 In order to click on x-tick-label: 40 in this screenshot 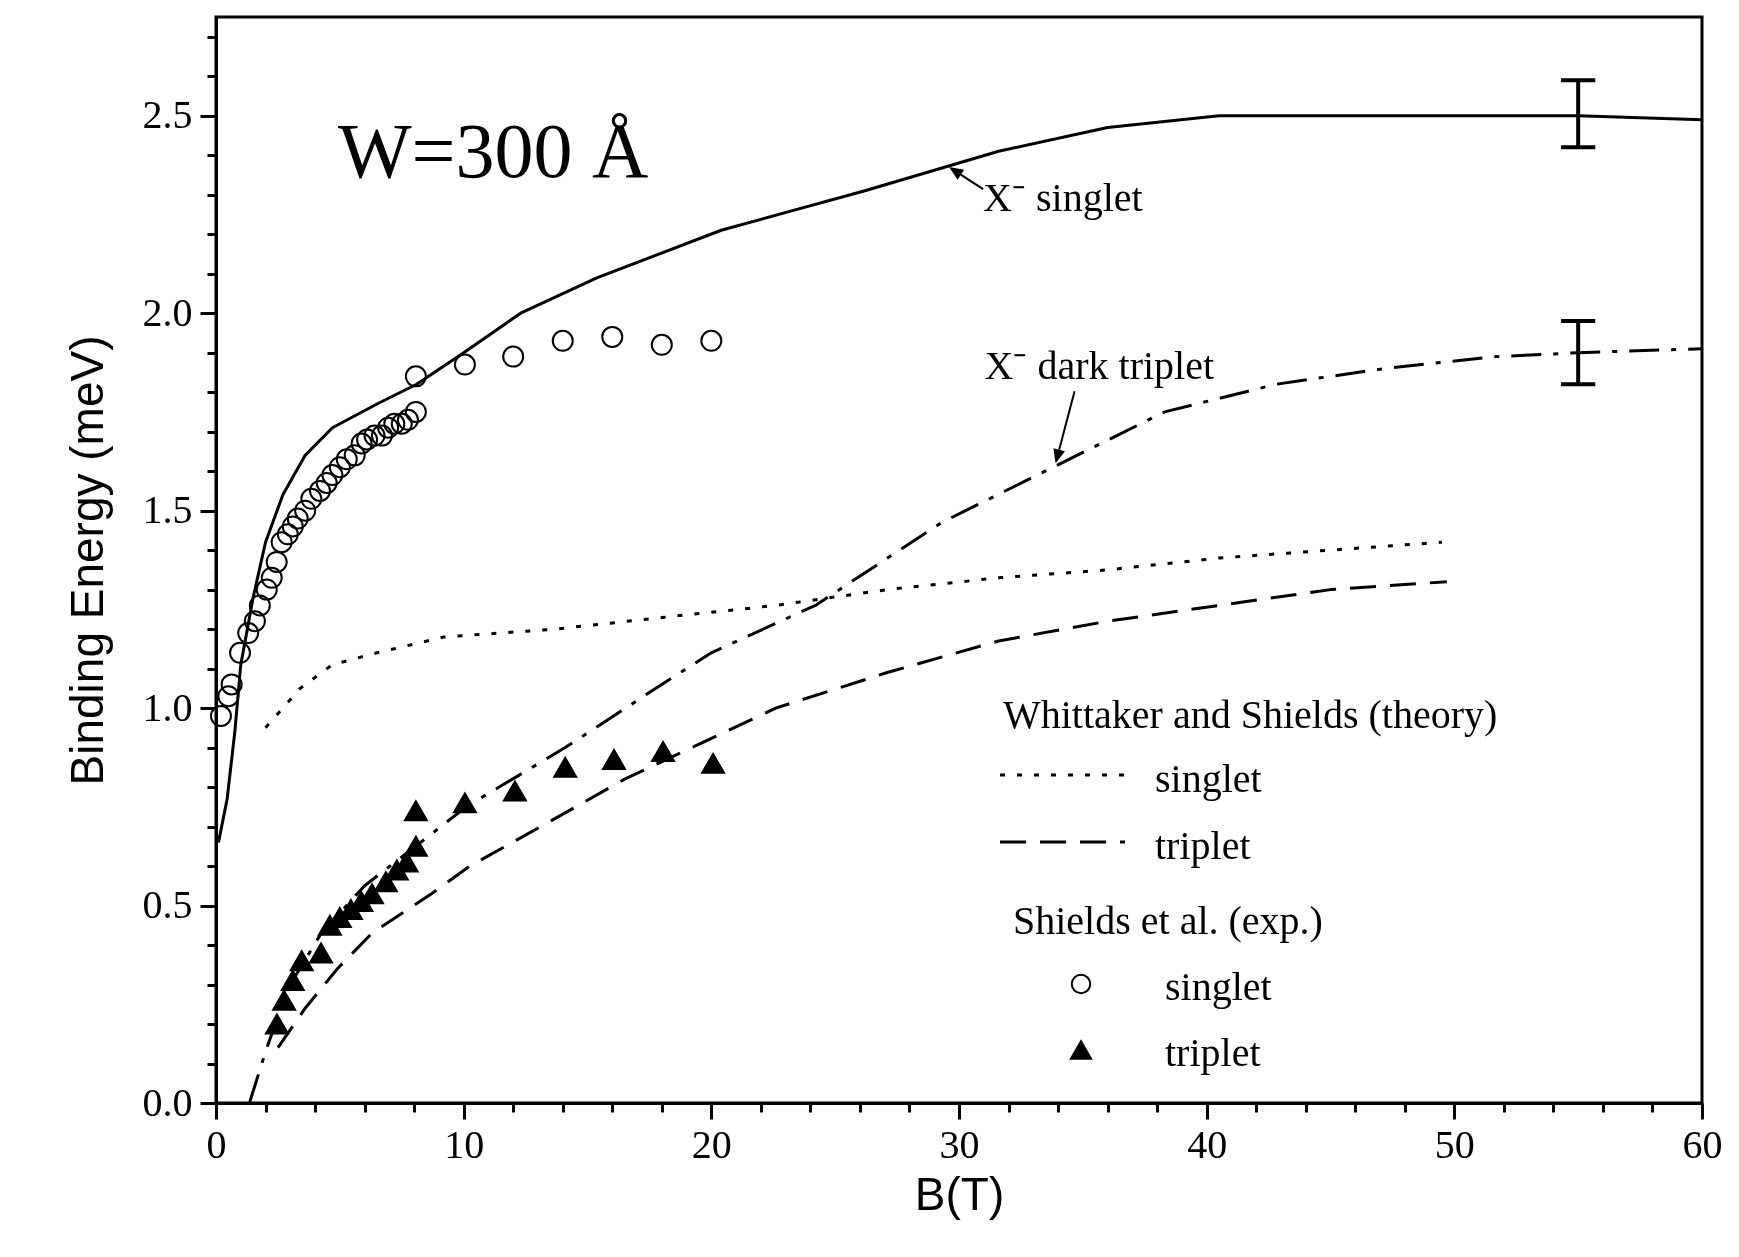, I will do `click(1207, 1144)`.